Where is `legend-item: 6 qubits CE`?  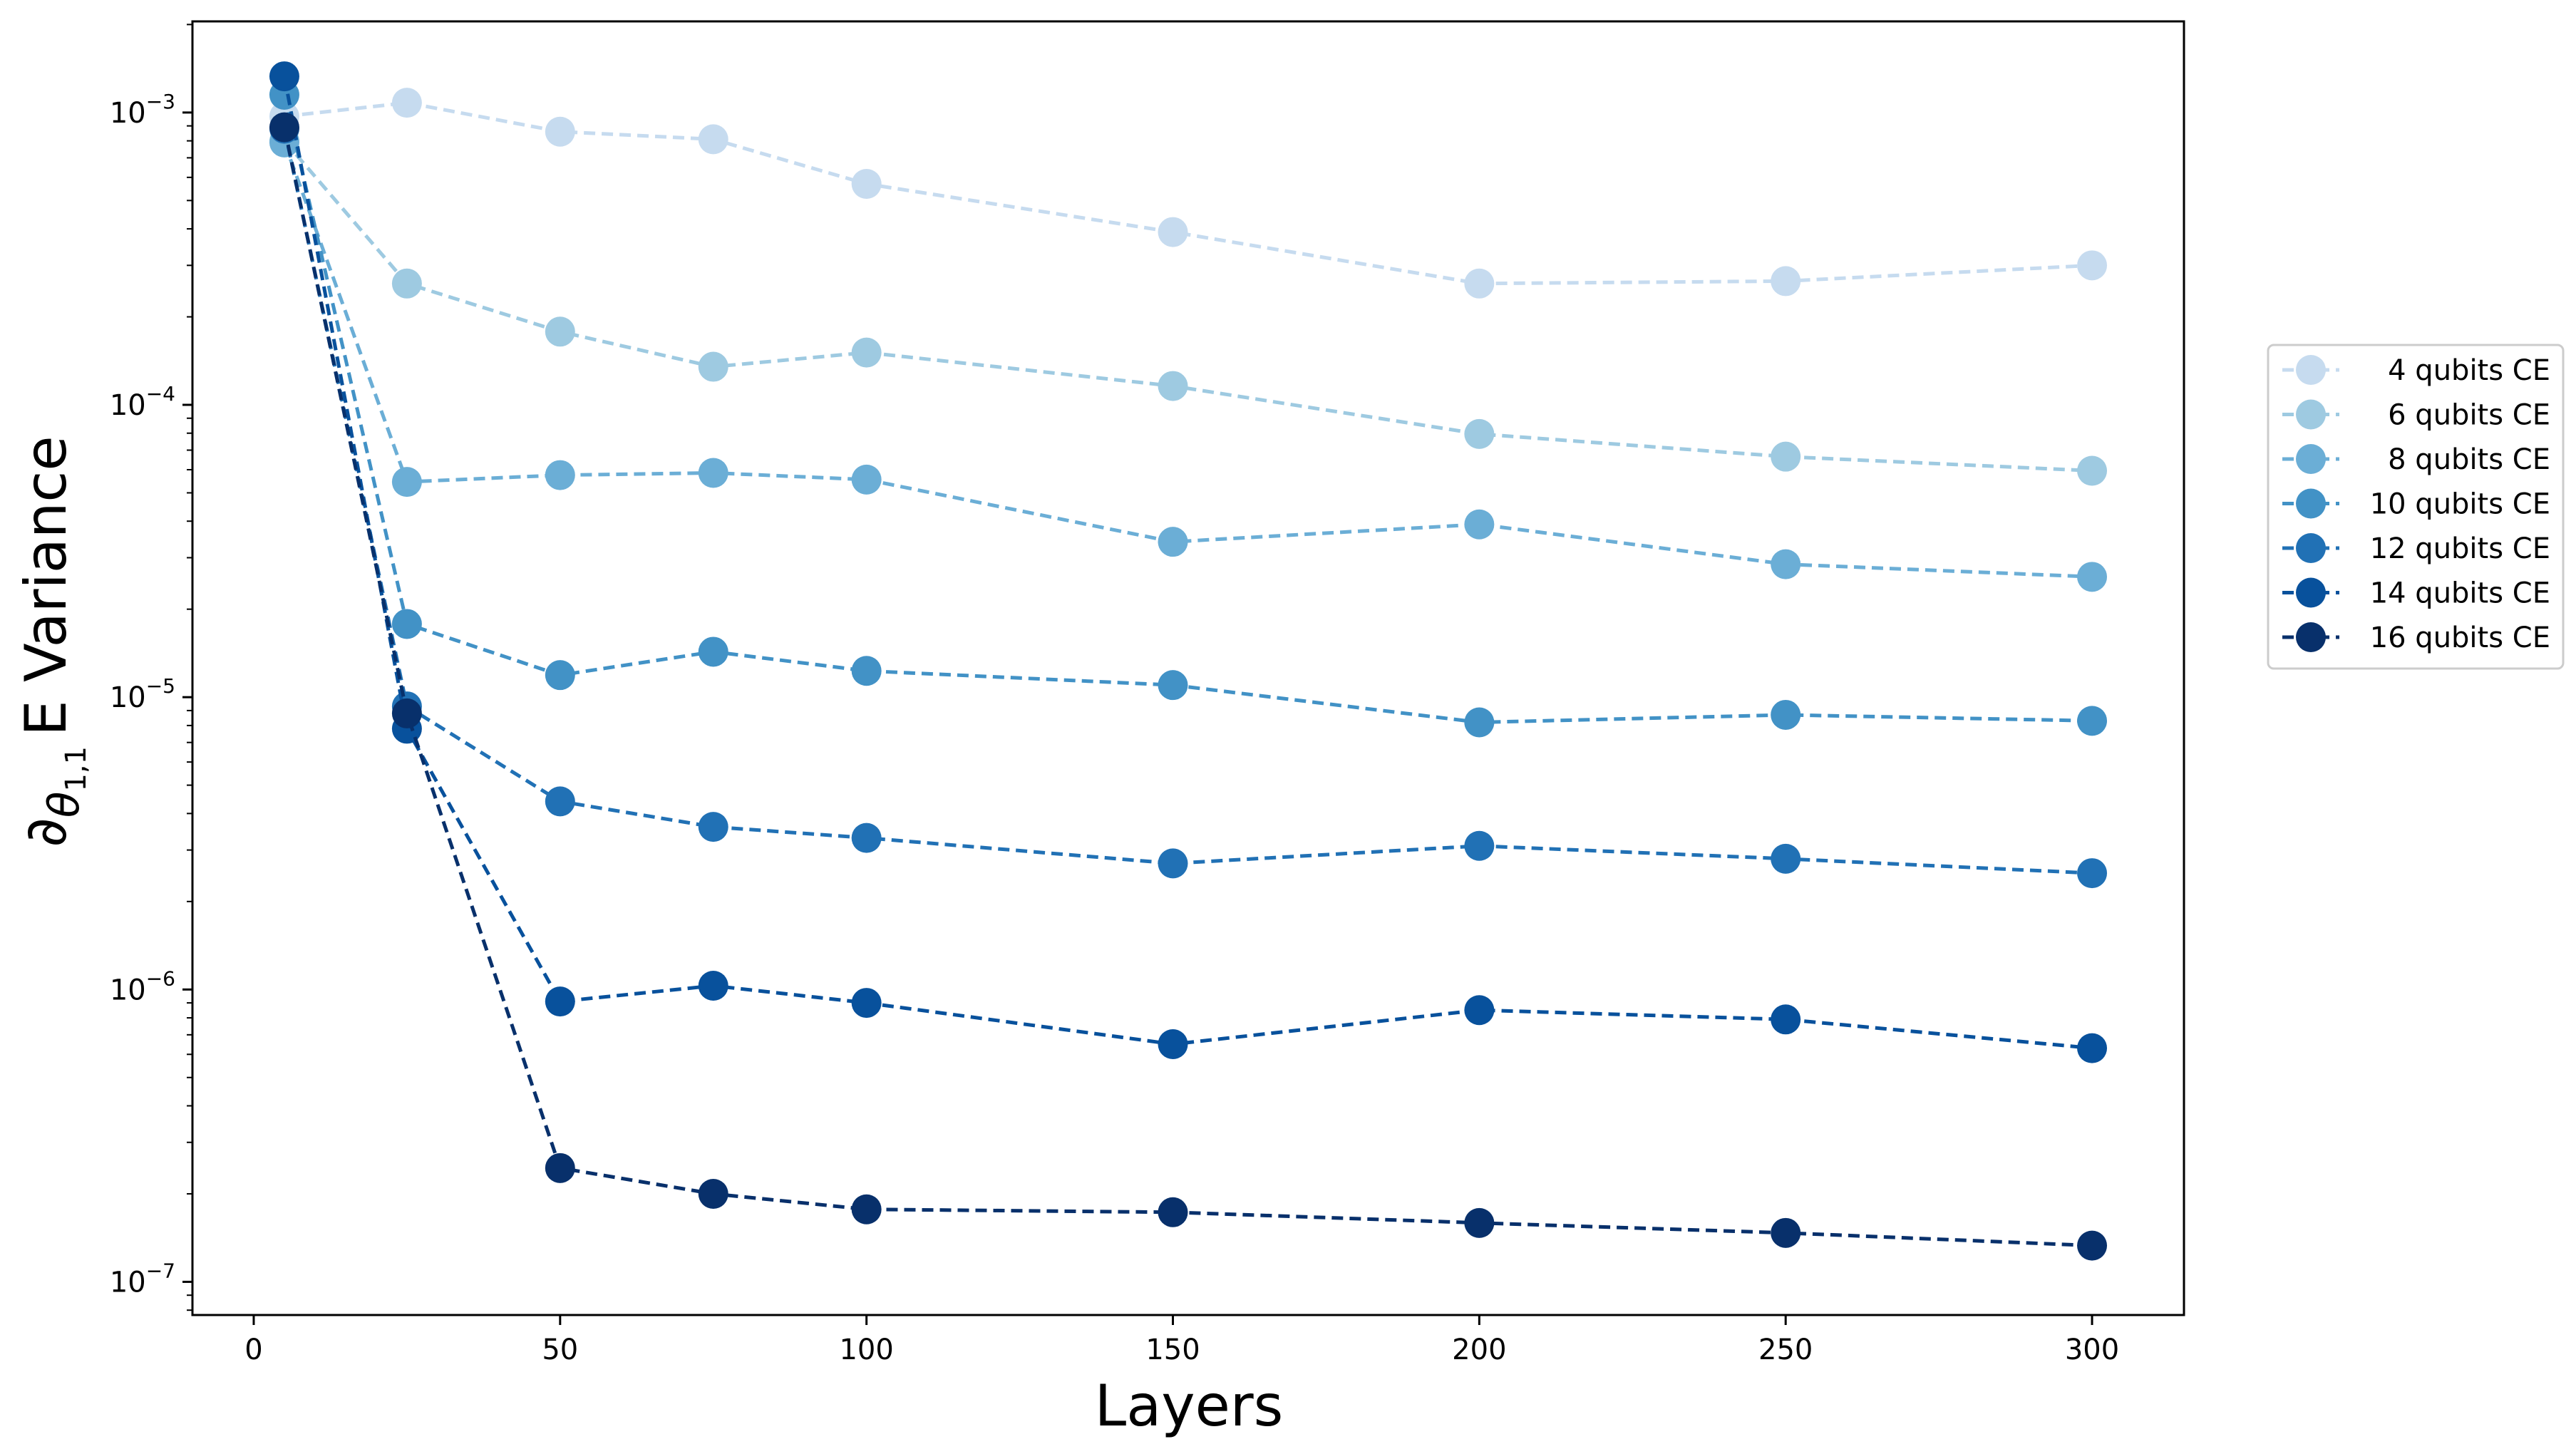 legend-item: 6 qubits CE is located at coordinates (2416, 415).